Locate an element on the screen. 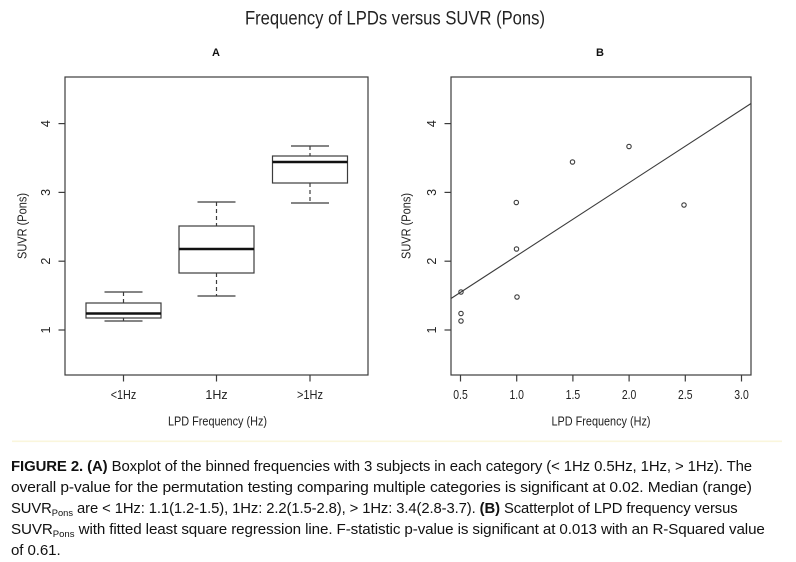 This screenshot has width=796, height=562. svg-text: 1.0 is located at coordinates (516, 395).